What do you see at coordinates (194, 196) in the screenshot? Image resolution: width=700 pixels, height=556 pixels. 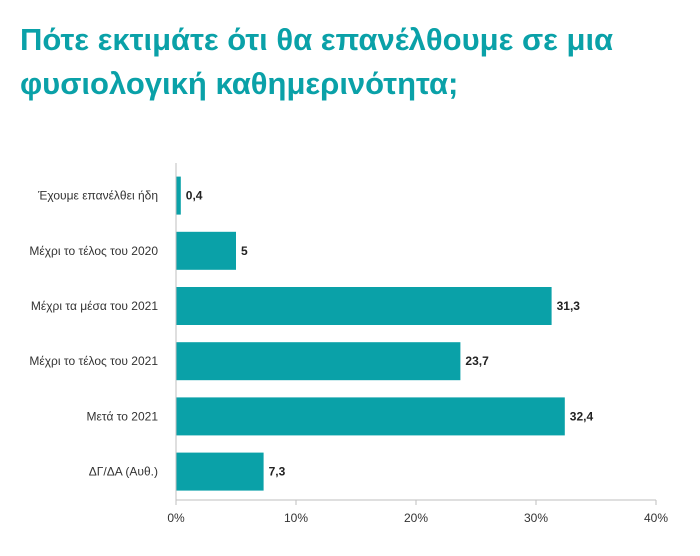 I see `value-label: 0,4` at bounding box center [194, 196].